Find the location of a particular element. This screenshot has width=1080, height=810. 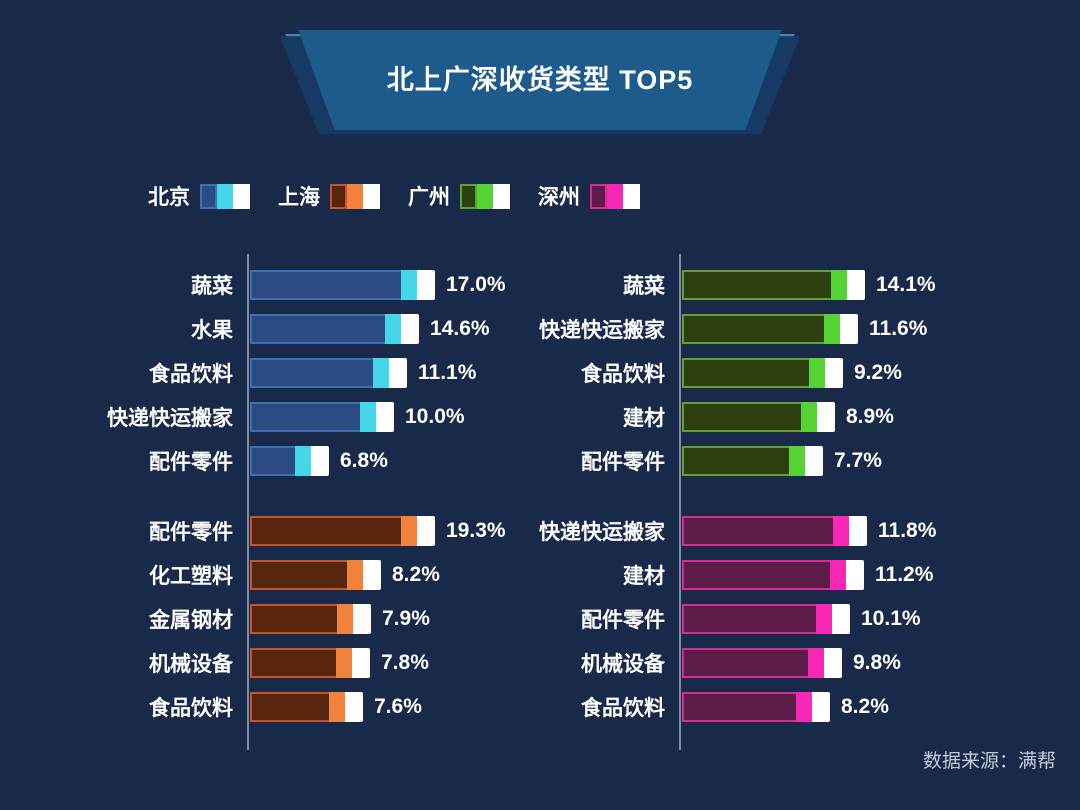

bar-上海-金属钢材 is located at coordinates (310, 619).